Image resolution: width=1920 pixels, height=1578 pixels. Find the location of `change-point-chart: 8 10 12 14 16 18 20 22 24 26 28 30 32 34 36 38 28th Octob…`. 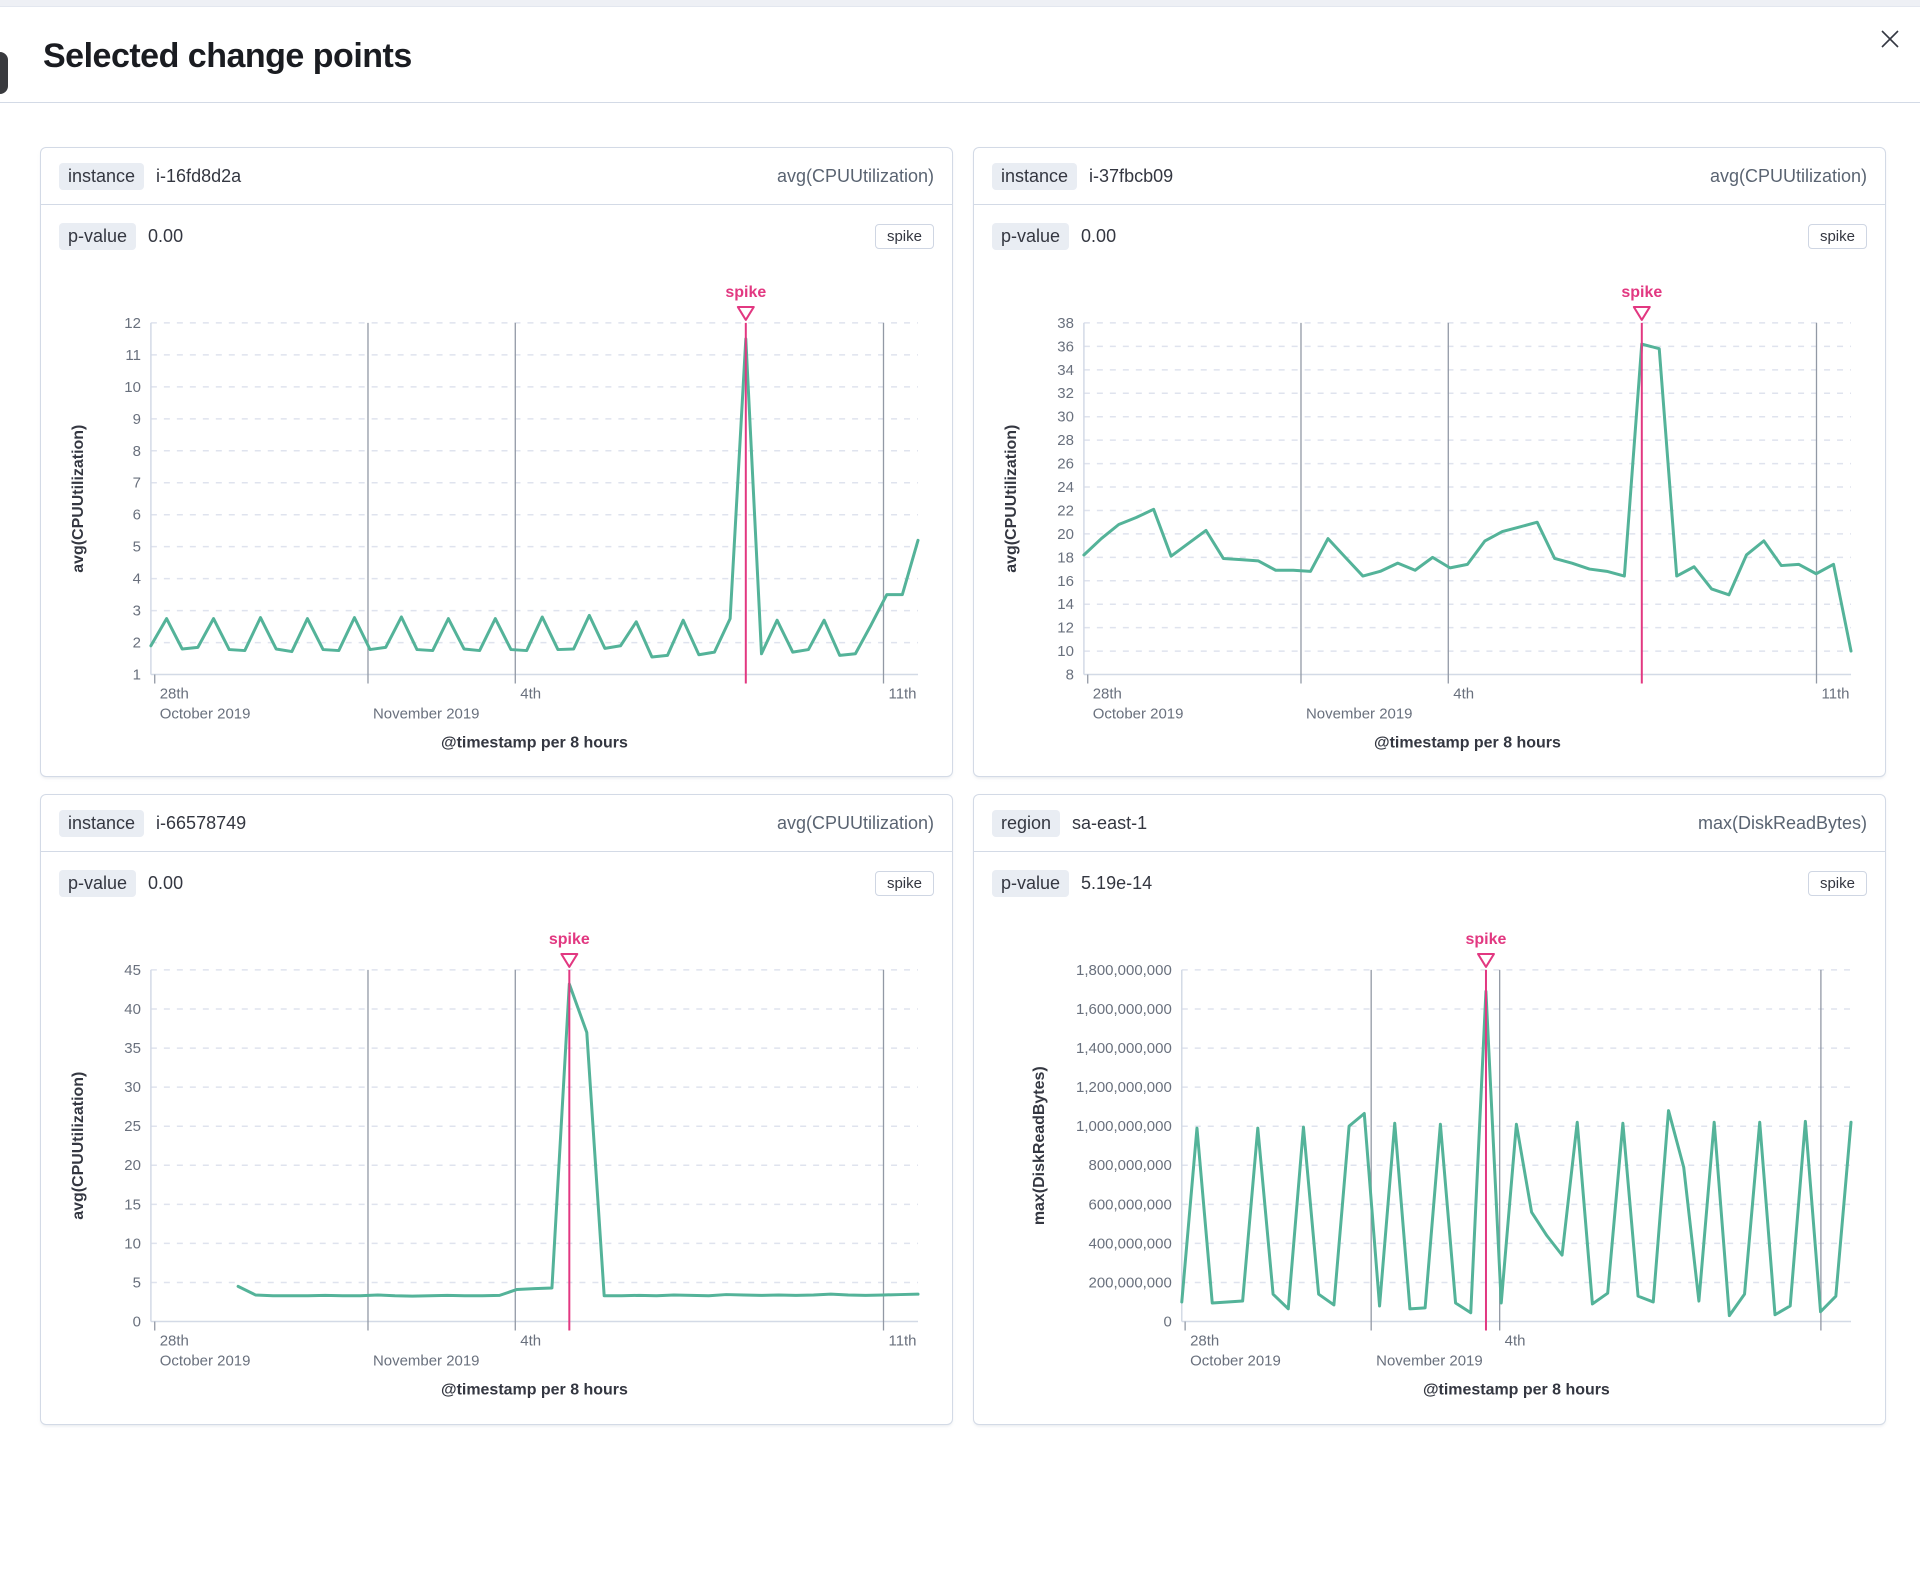

change-point-chart: 8 10 12 14 16 18 20 22 24 26 28 30 32 34 36 38 28th Octob… is located at coordinates (1429, 512).